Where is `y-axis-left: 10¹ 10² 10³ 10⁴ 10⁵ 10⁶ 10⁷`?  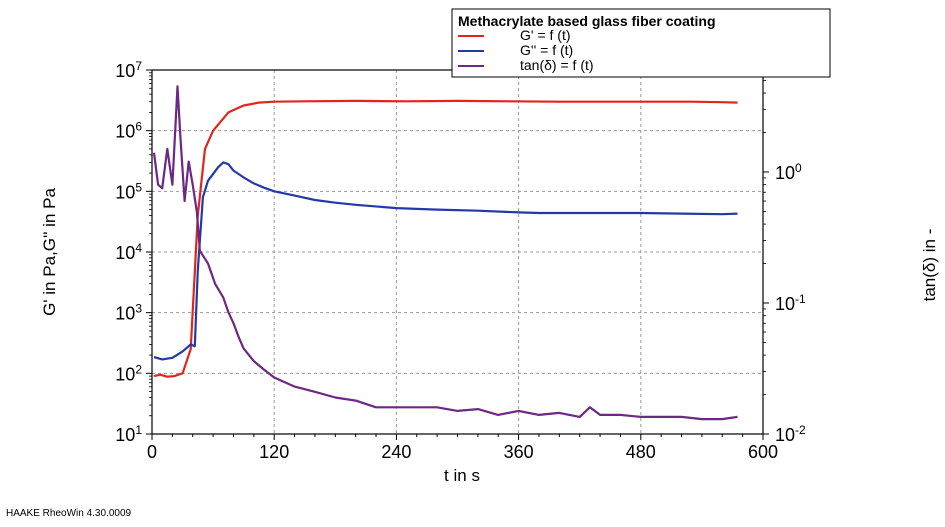
y-axis-left: 10¹ 10² 10³ 10⁴ 10⁵ 10⁶ 10⁷ is located at coordinates (133, 252).